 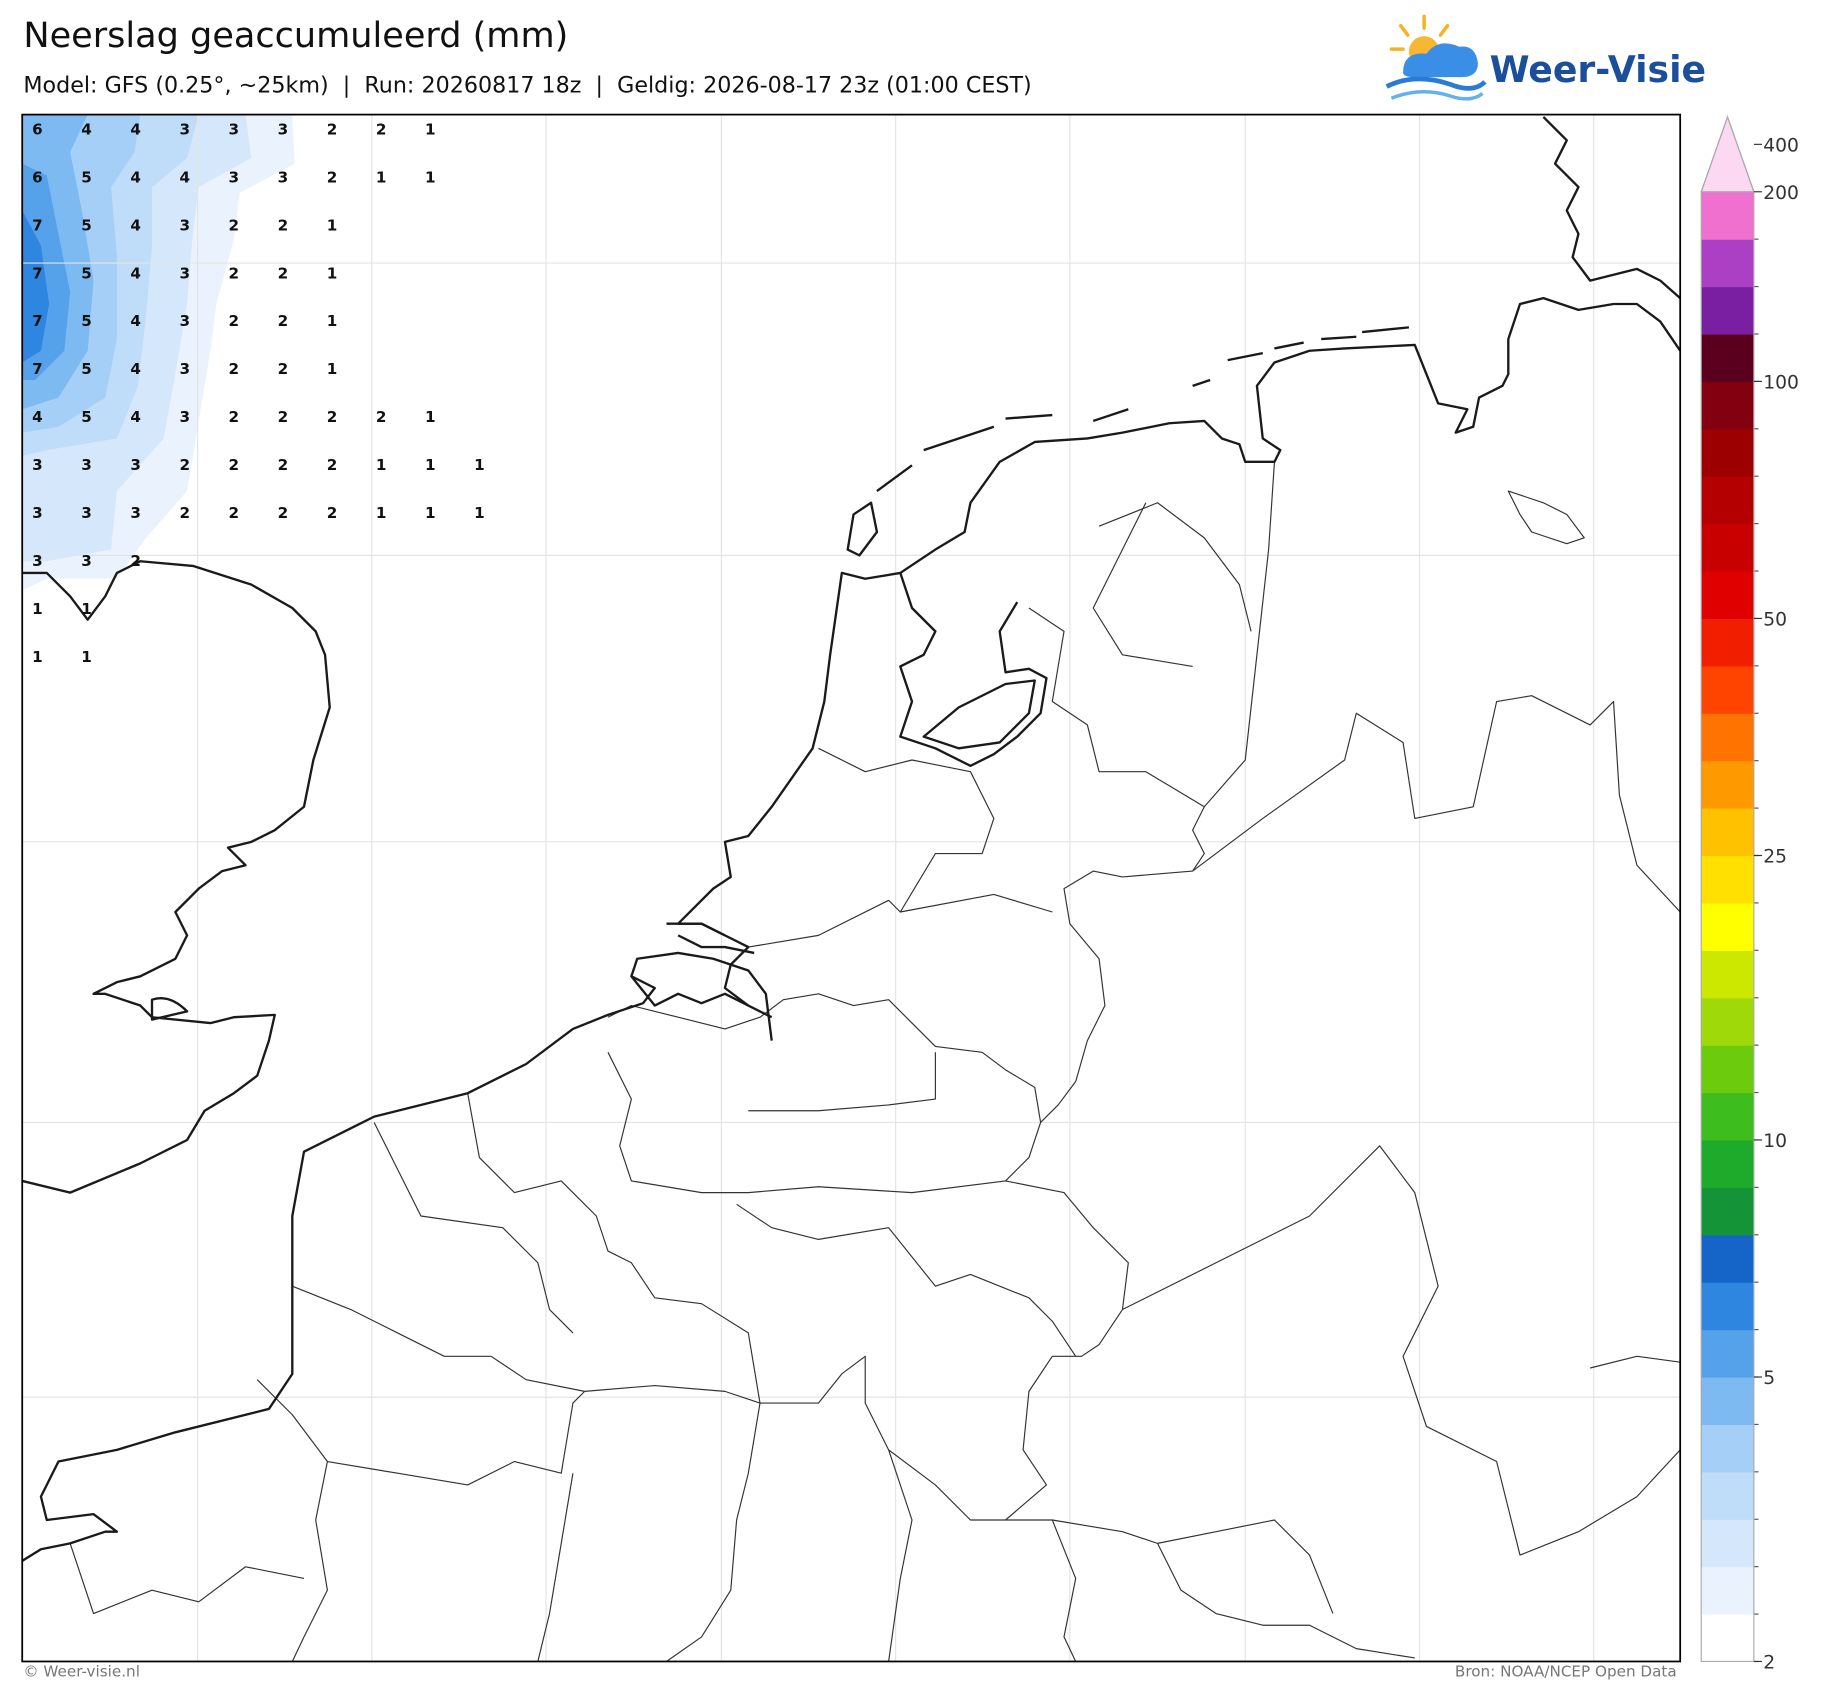 I want to click on colorbar-tick-label: 400, so click(x=1781, y=145).